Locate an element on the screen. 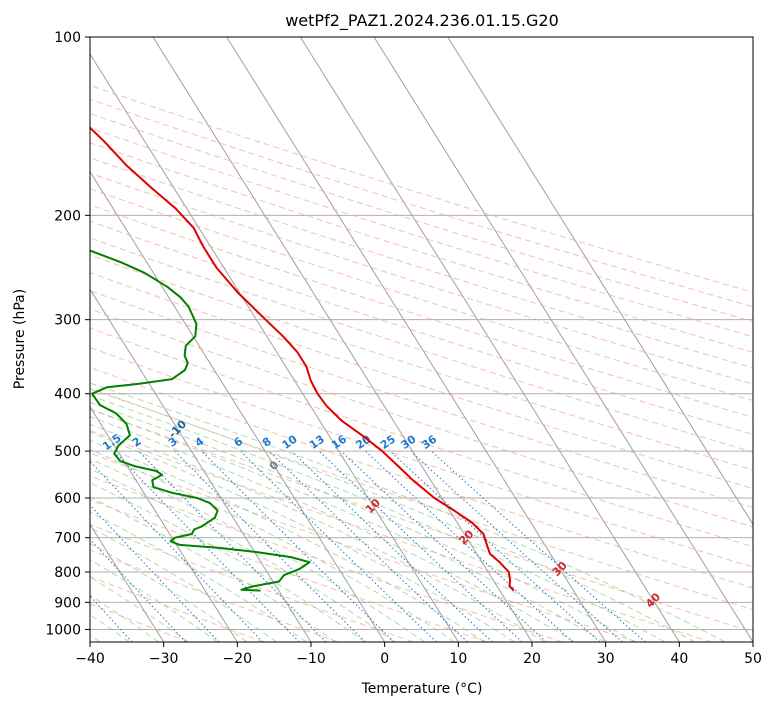 Image resolution: width=775 pixels, height=708 pixels. y-tick-label: 1000 is located at coordinates (63, 630).